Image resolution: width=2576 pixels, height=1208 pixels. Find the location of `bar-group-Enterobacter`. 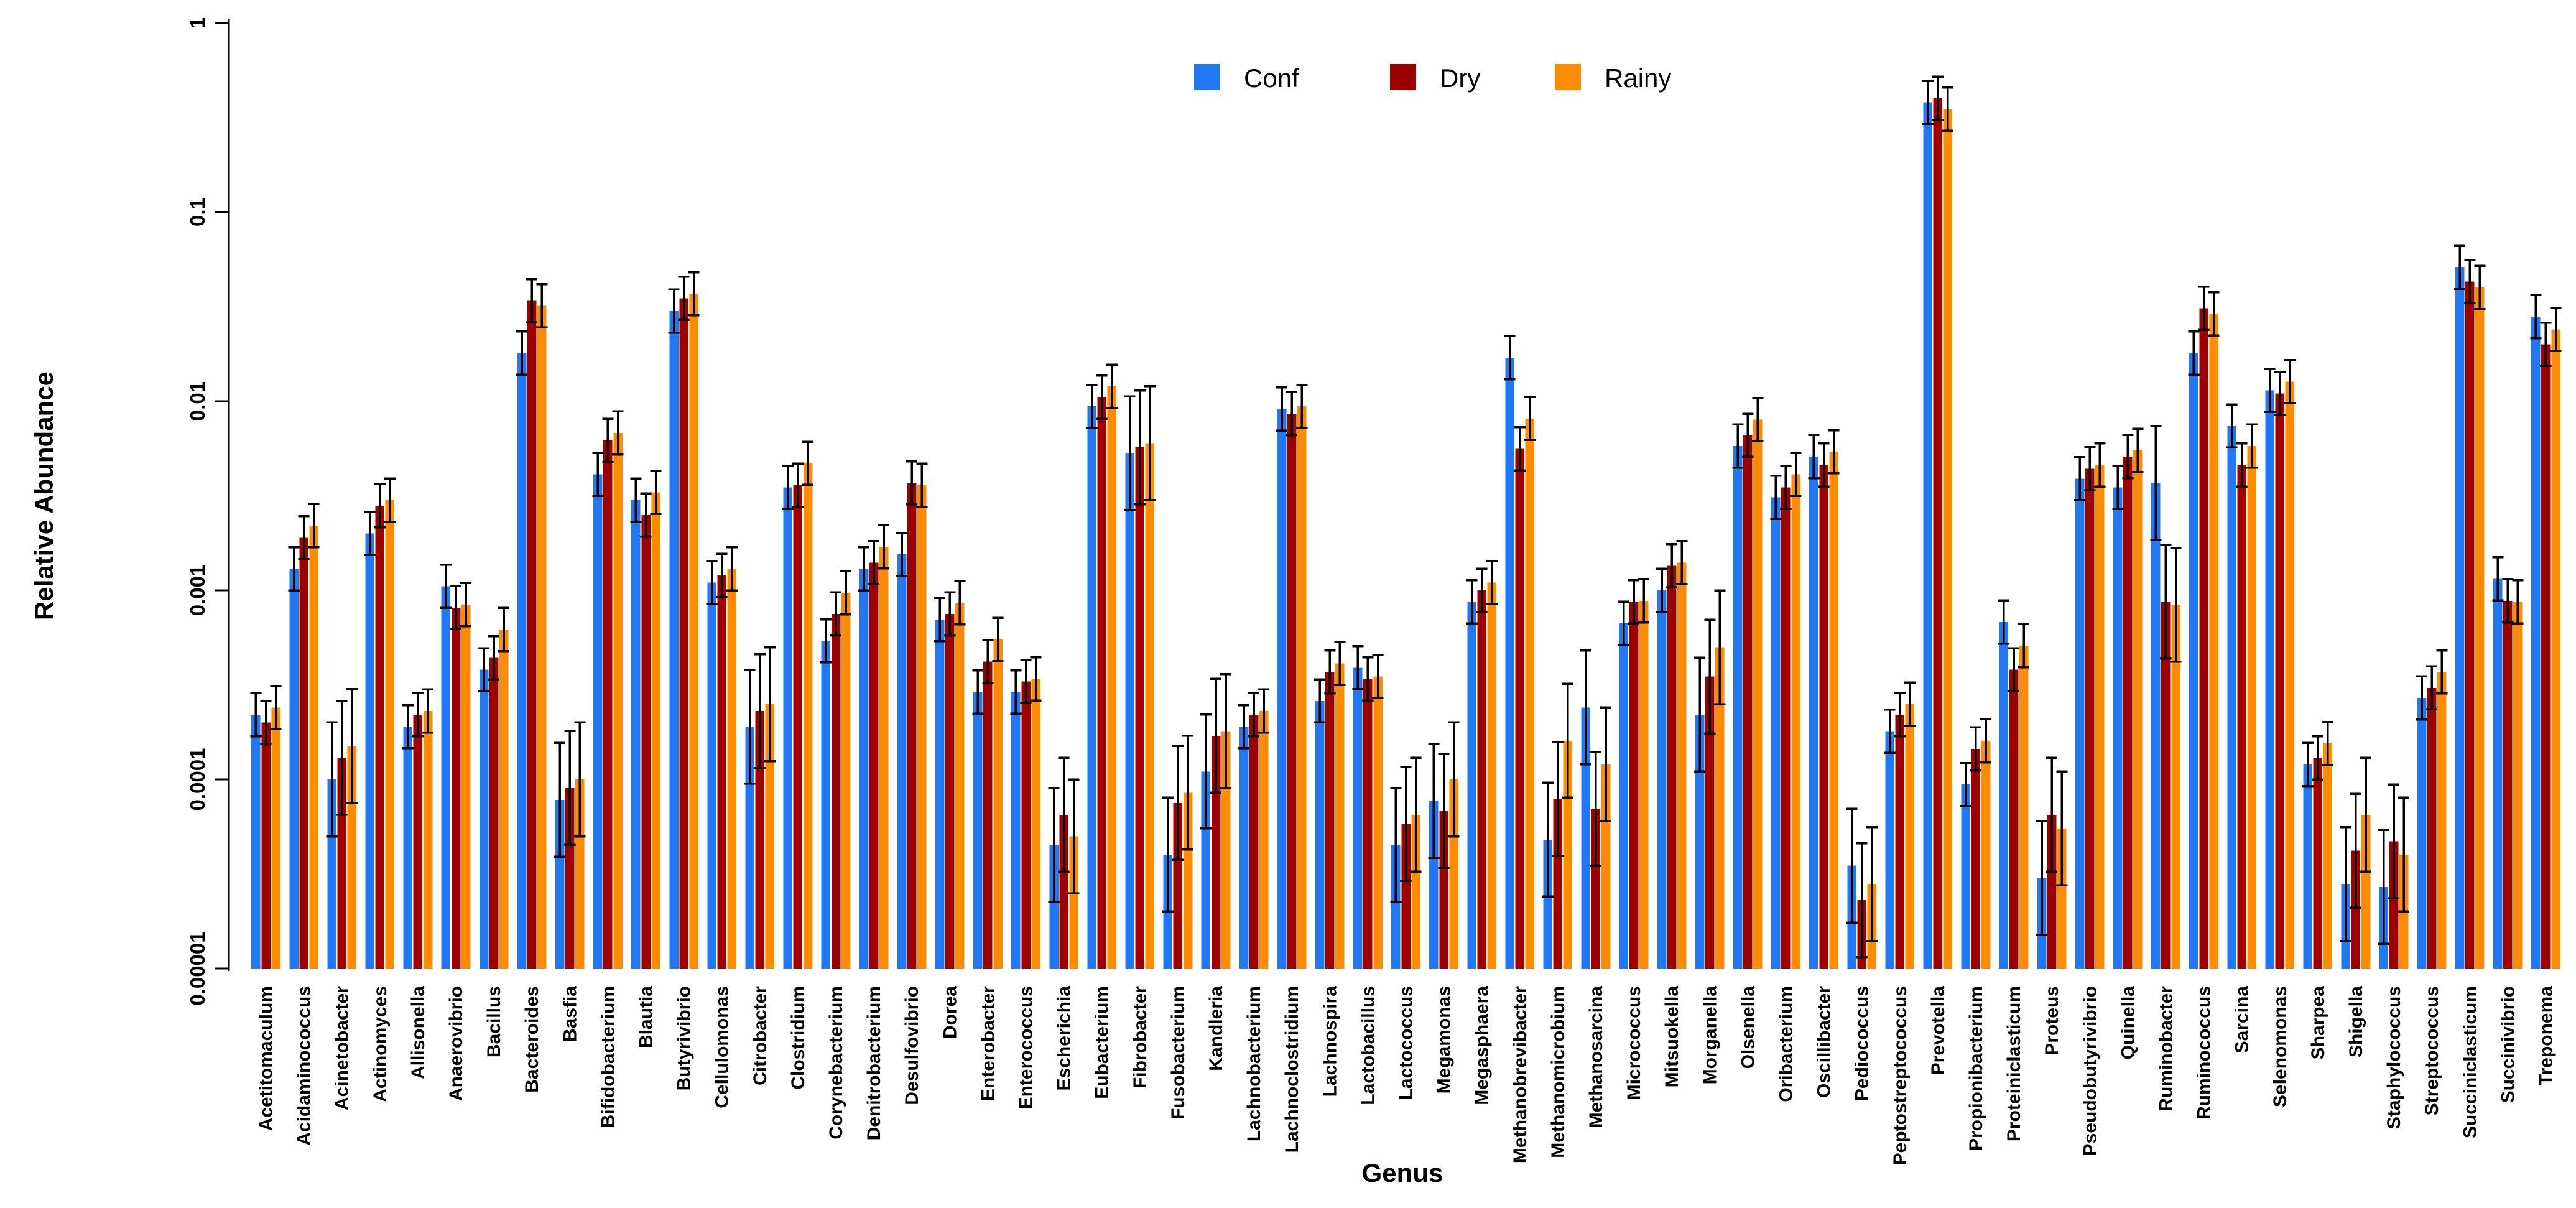

bar-group-Enterobacter is located at coordinates (988, 804).